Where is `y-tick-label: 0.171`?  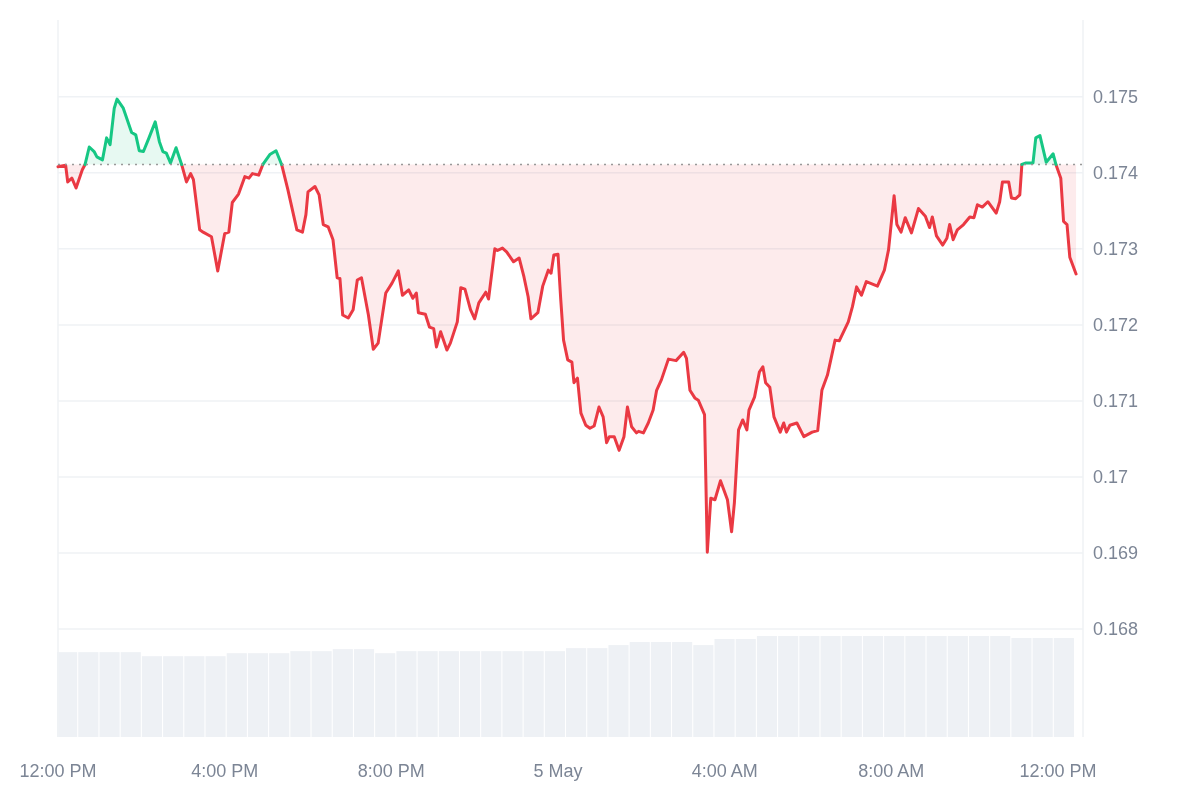
y-tick-label: 0.171 is located at coordinates (1116, 401).